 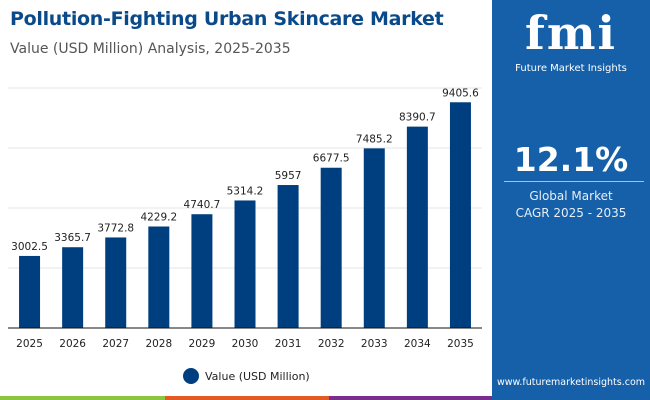 I want to click on legend-label: Value (USD Million), so click(x=257, y=376).